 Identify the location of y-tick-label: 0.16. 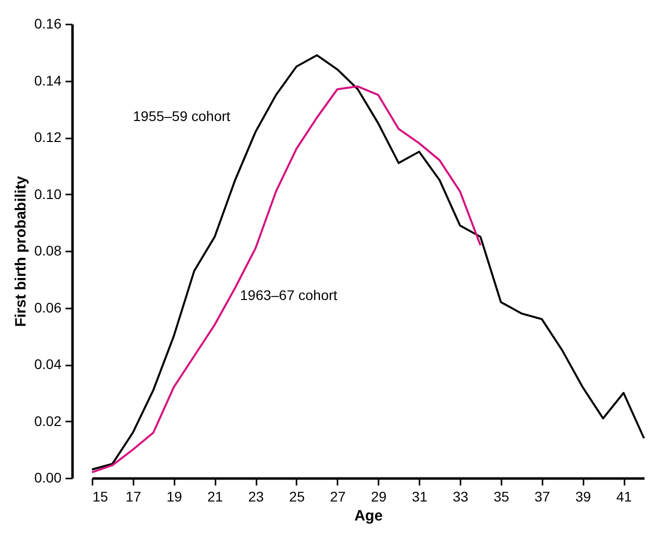
(48, 24).